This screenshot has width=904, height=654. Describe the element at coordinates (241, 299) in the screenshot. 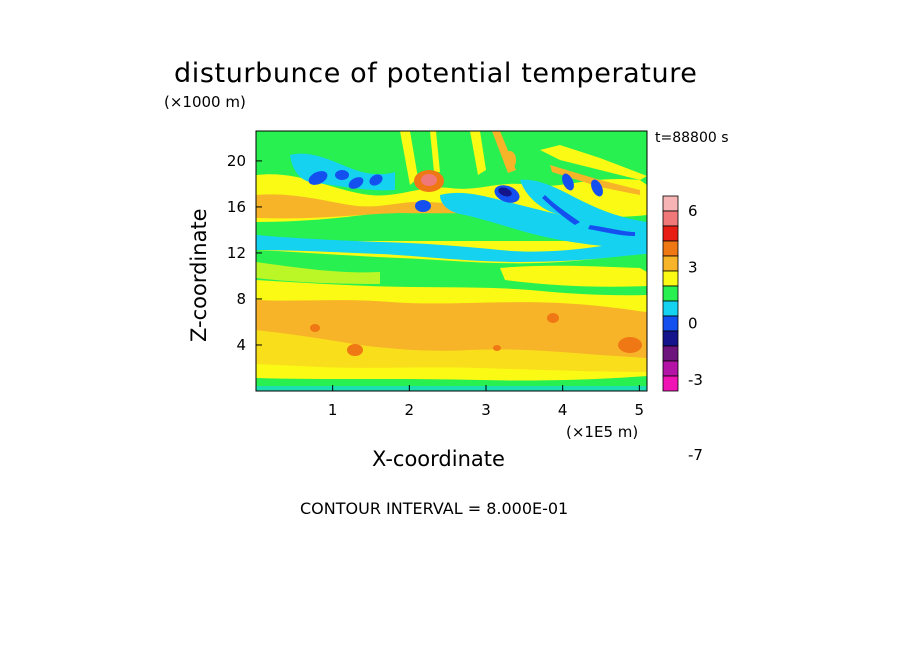

I see `y-tick-label: 8` at that location.